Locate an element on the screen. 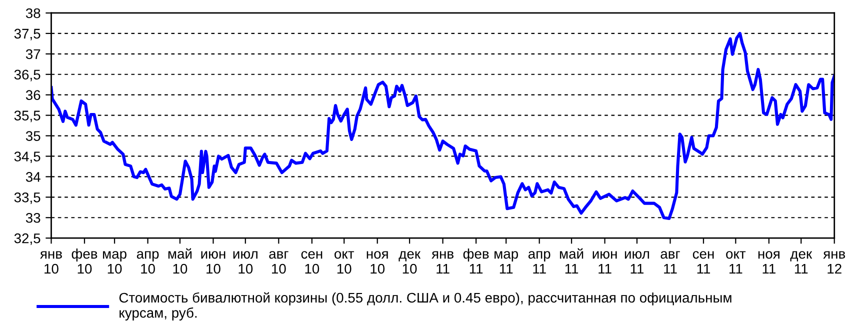 The image size is (854, 333). x-tick-label: авг 10 is located at coordinates (278, 262).